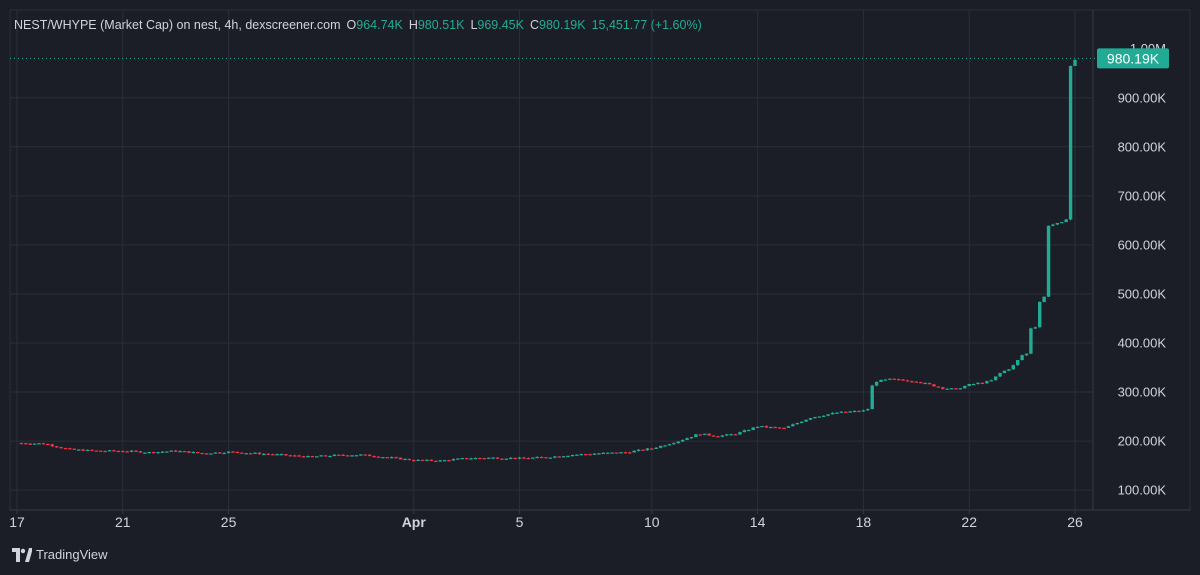  Describe the element at coordinates (1142, 392) in the screenshot. I see `y-tick-label: 300.00K` at that location.